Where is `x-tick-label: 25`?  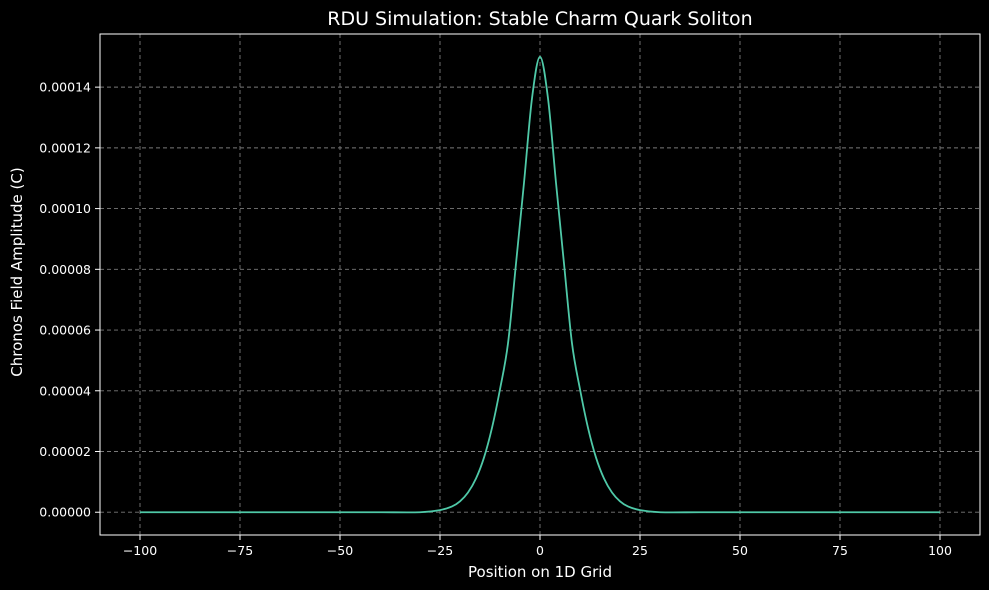 x-tick-label: 25 is located at coordinates (640, 550).